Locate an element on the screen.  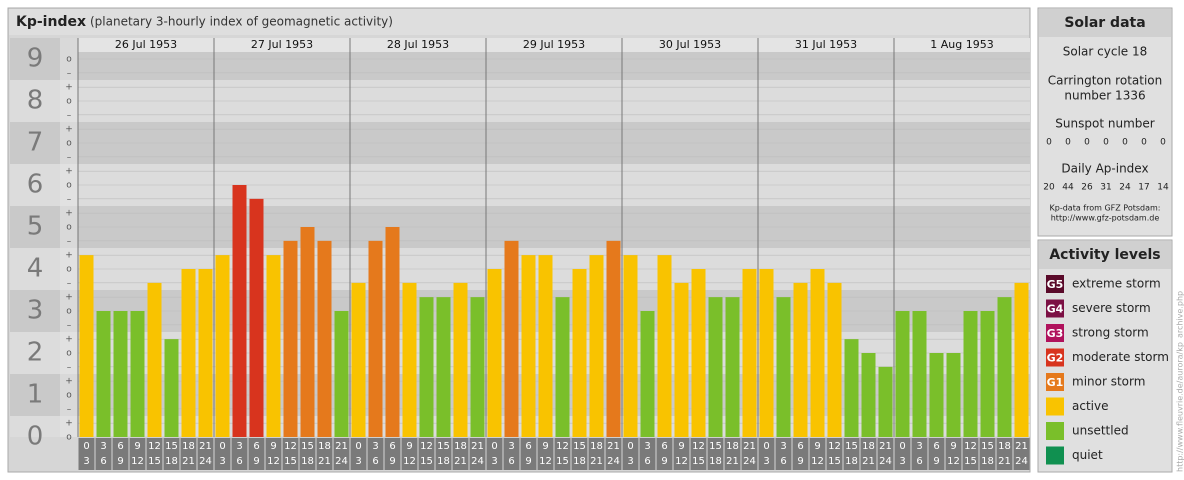
hour-to: 21 is located at coordinates (1004, 461).